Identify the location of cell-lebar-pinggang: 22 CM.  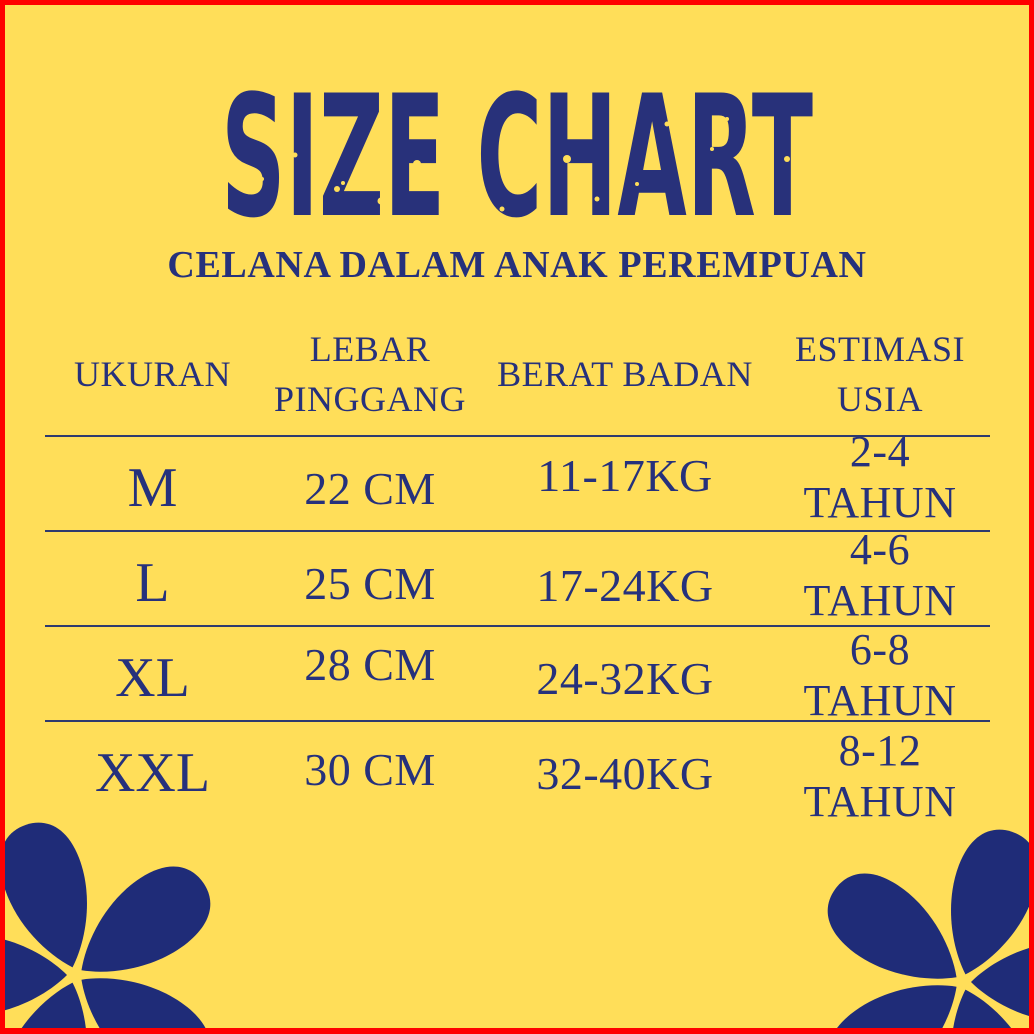
(370, 488).